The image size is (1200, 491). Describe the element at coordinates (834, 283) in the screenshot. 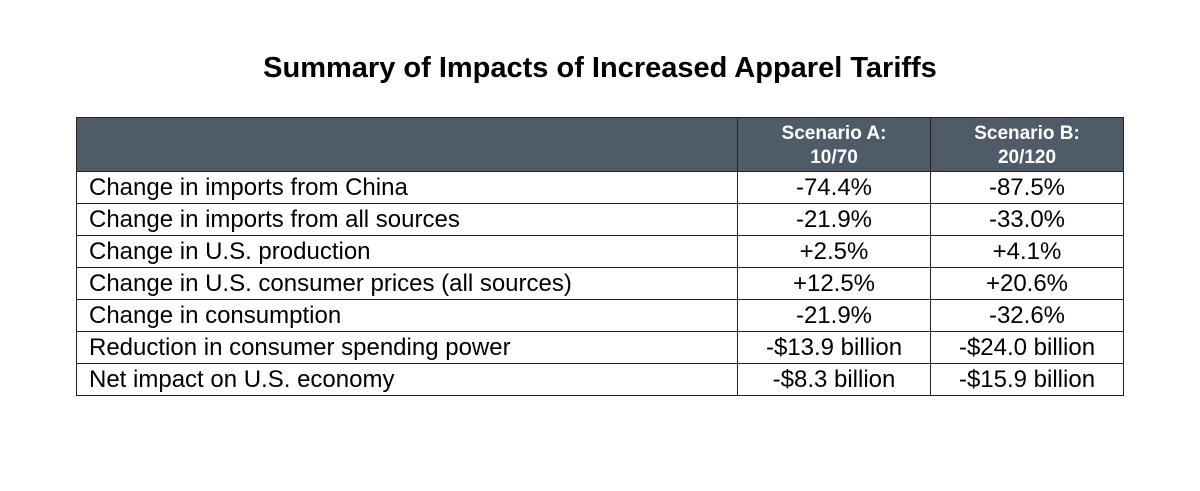

I see `cell-value: +12.5%` at that location.